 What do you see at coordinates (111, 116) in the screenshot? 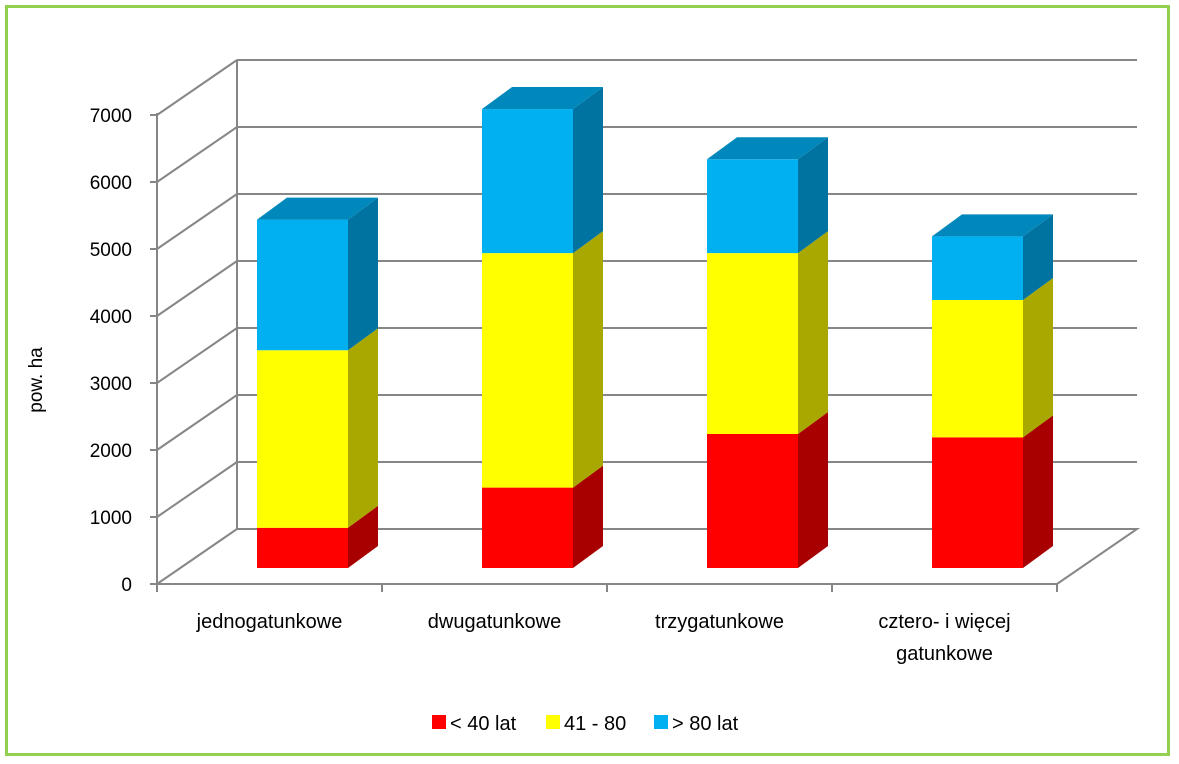
I see `y-tick-label: 7000` at bounding box center [111, 116].